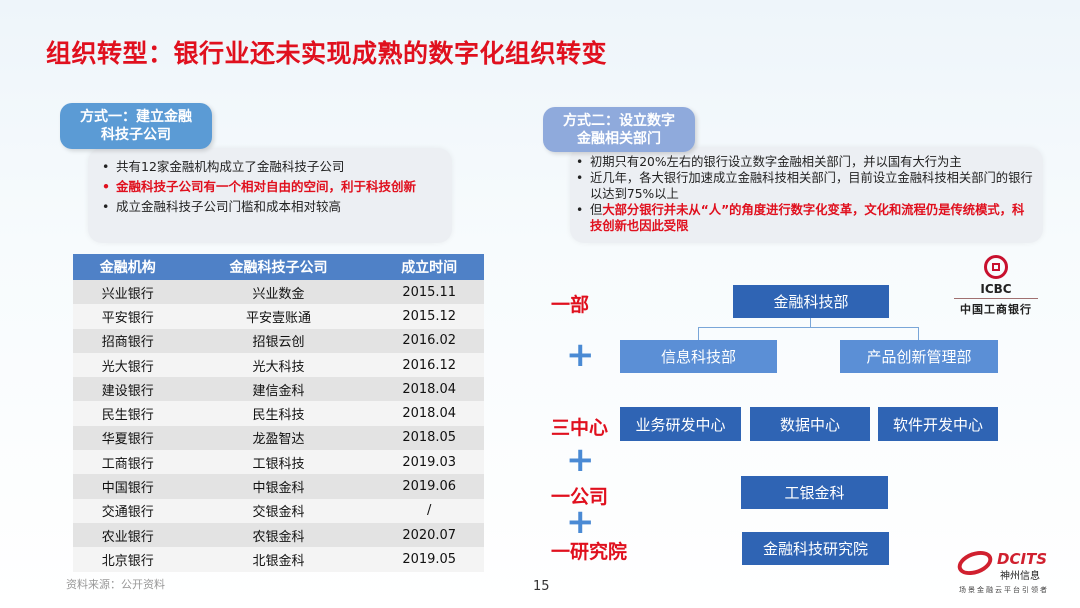  I want to click on dcits-swirl-icon, so click(975, 563).